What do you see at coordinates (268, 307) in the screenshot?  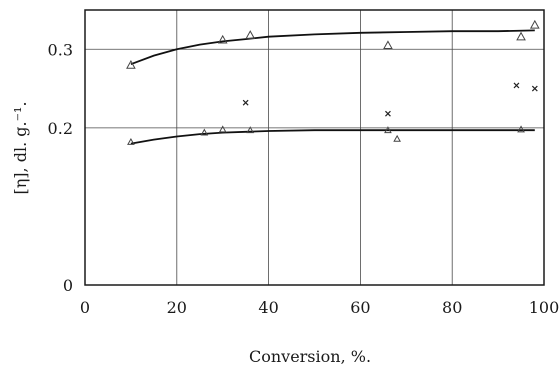 I see `x-tick-label: 40` at bounding box center [268, 307].